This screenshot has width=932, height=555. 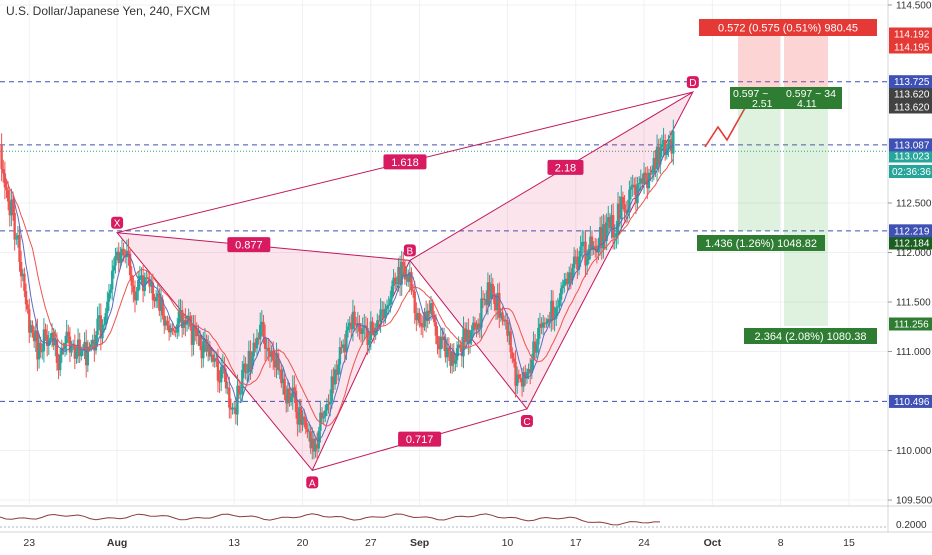 I want to click on level-tag-label: 113.087, so click(x=912, y=145).